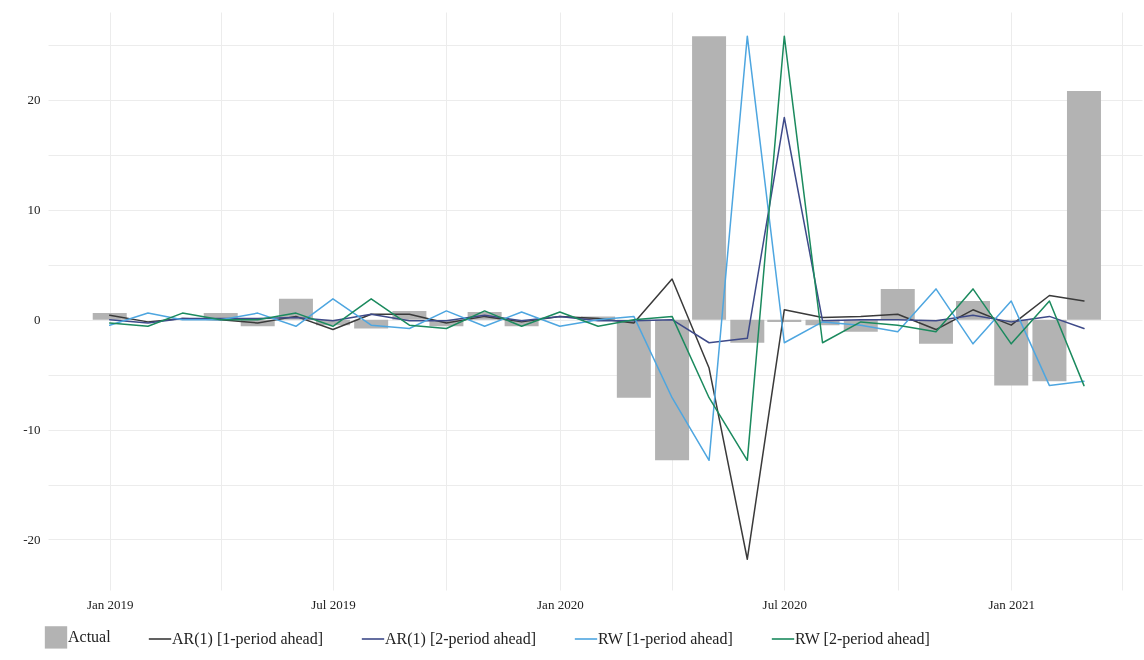  I want to click on legend-label: RW [2-period ahead], so click(862, 639).